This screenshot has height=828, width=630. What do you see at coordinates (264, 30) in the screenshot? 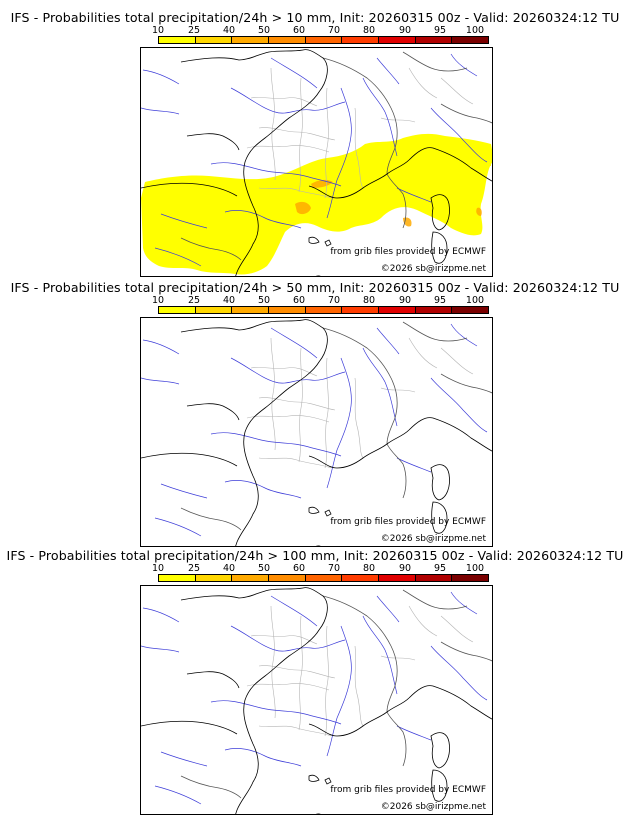
I see `colorbar-tick: 50` at bounding box center [264, 30].